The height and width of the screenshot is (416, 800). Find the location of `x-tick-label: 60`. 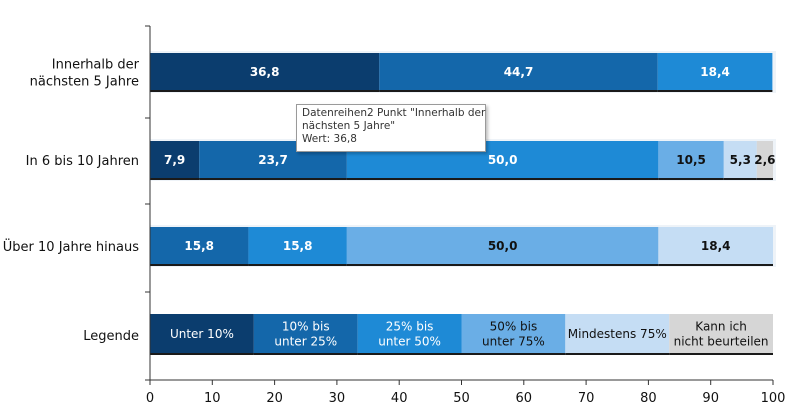

x-tick-label: 60 is located at coordinates (524, 398).